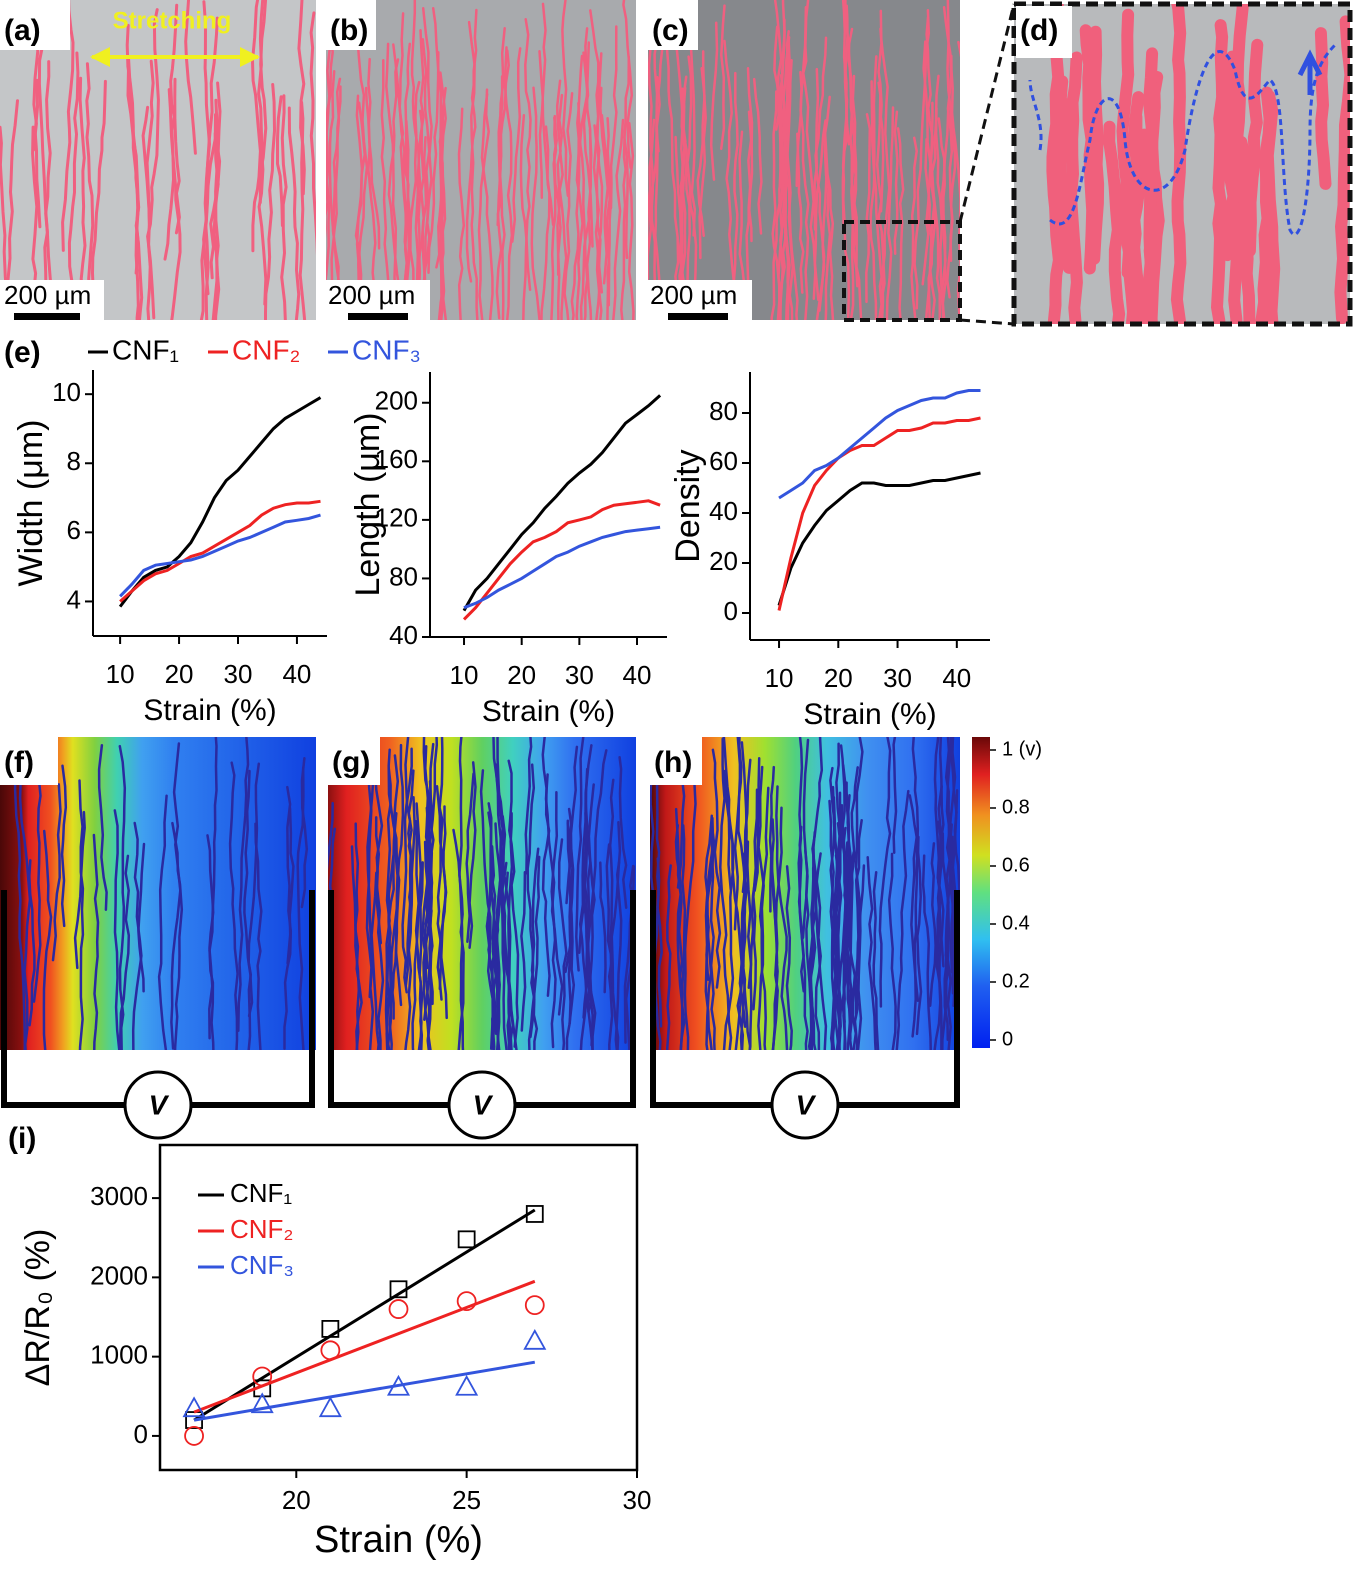 This screenshot has height=1590, width=1359. Describe the element at coordinates (723, 561) in the screenshot. I see `y-tick-label: 20` at that location.